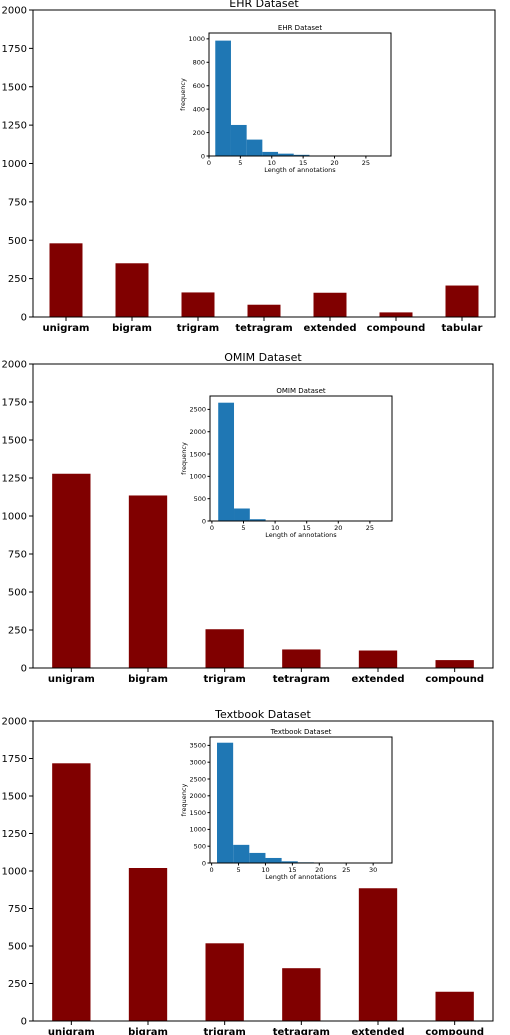  Describe the element at coordinates (199, 86) in the screenshot. I see `inset-y-tick-label: 600` at that location.